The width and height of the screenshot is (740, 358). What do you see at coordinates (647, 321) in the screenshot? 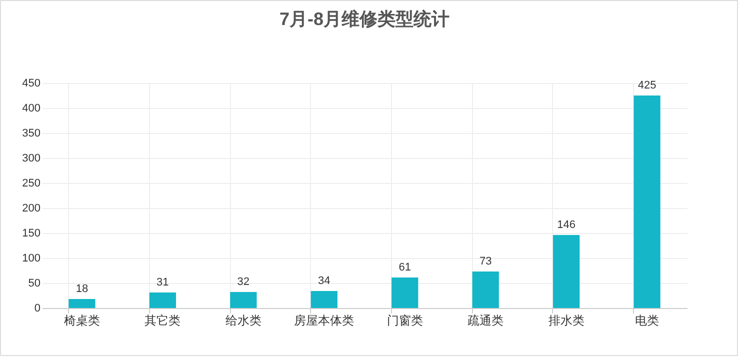
I see `x-tick-label: 电类` at bounding box center [647, 321].